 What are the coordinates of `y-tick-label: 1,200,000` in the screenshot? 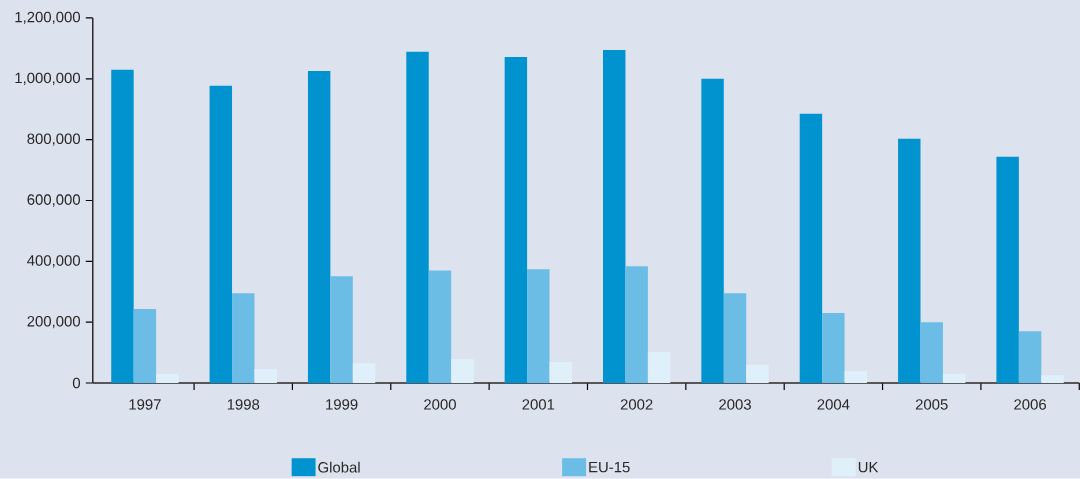 It's located at (48, 18).